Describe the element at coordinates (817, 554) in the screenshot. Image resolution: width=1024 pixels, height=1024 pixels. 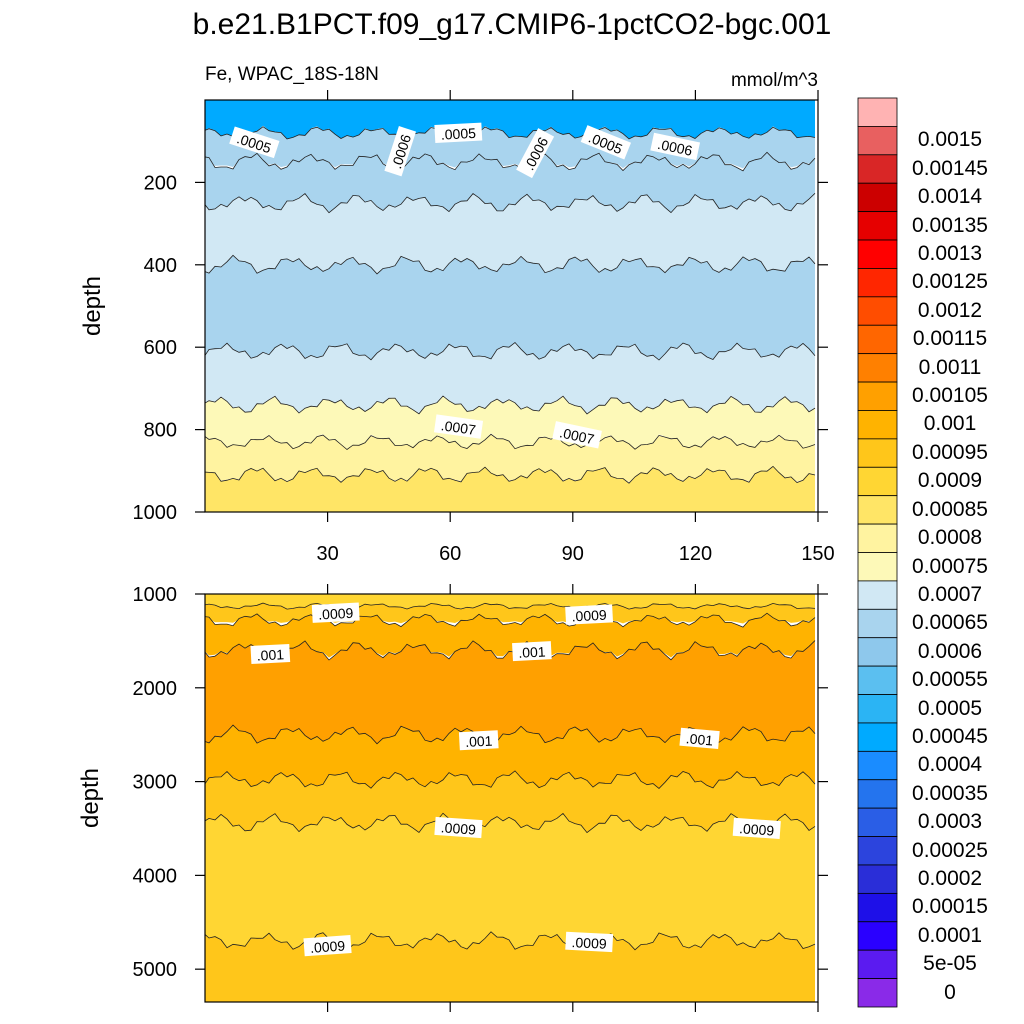
I see `top-xtick-label: 150` at that location.